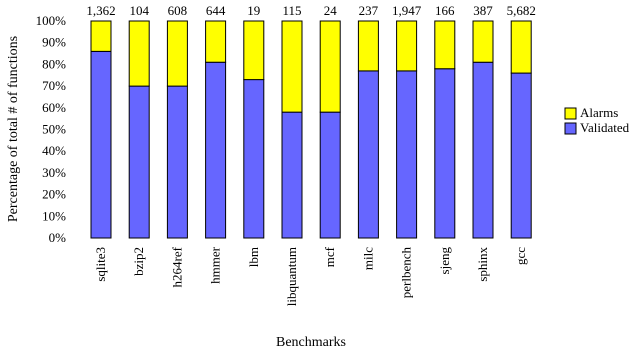 This screenshot has height=355, width=637. Describe the element at coordinates (605, 127) in the screenshot. I see `legend-label-validated: Validated` at that location.